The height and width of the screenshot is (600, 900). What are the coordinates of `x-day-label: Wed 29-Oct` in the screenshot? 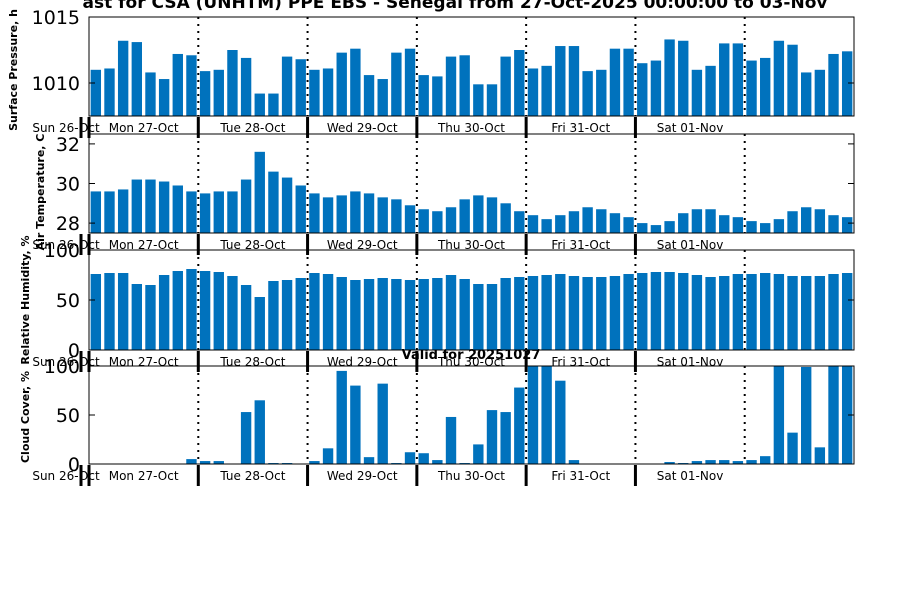 It's located at (362, 362).